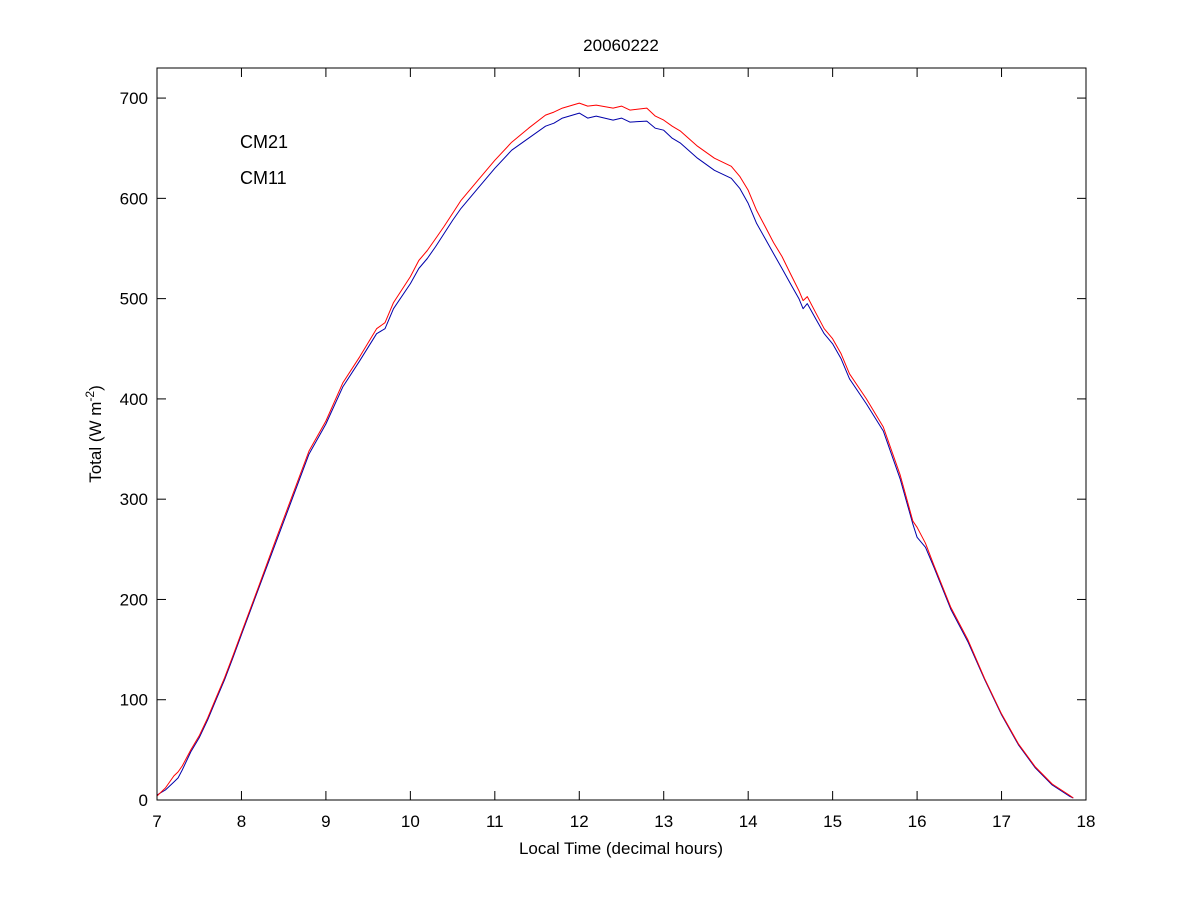  Describe the element at coordinates (143, 800) in the screenshot. I see `y-tick-label: 0` at that location.